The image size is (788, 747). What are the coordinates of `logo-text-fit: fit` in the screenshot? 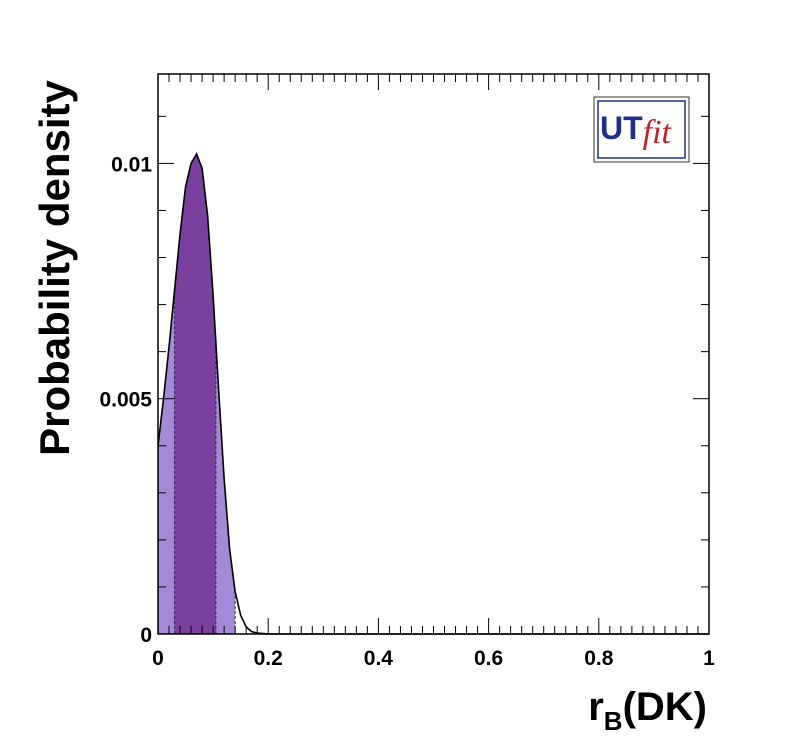 It's located at (658, 132).